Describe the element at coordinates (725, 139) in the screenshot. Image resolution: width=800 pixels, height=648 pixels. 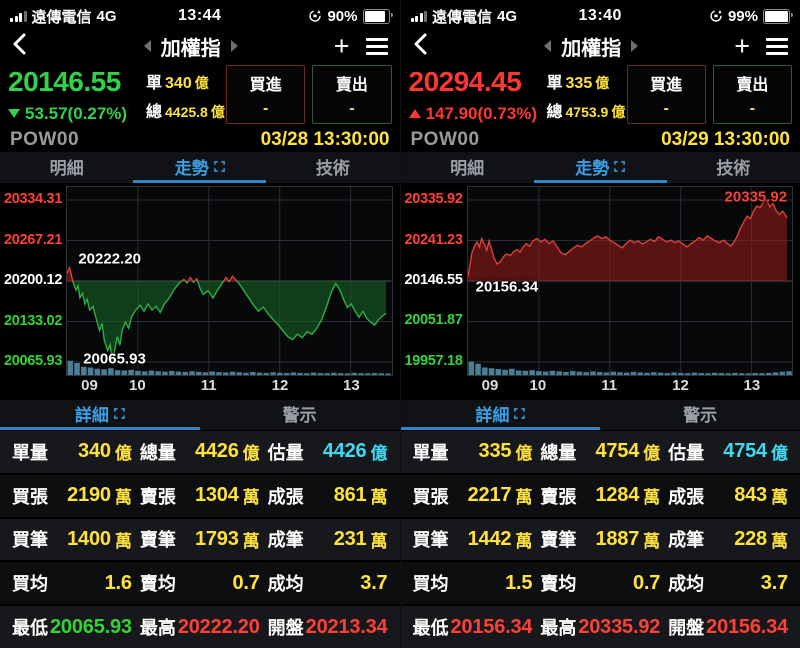
I see `quote-datetime: 03/29 13:30:00` at that location.